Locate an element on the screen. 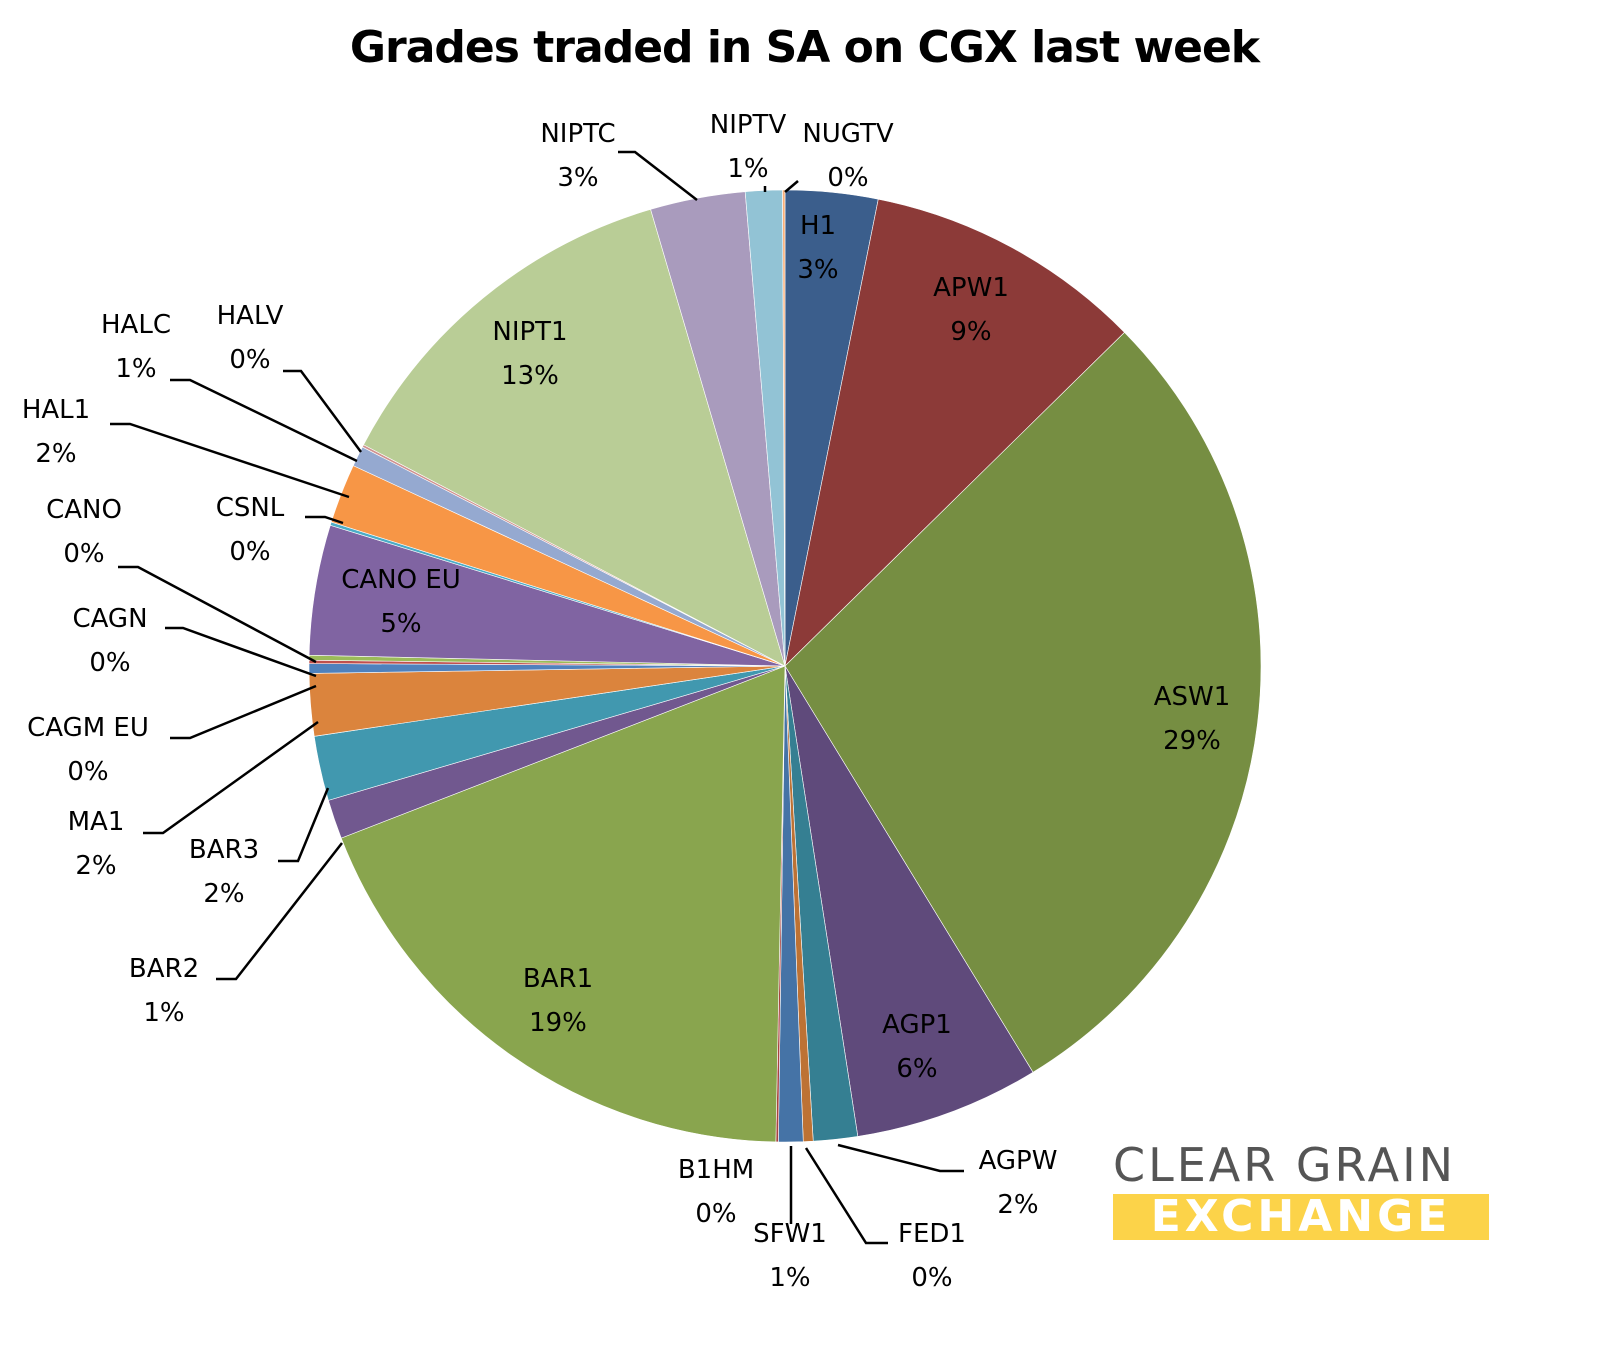 The width and height of the screenshot is (1609, 1351). slice-label-name: ASW1 is located at coordinates (1192, 697).